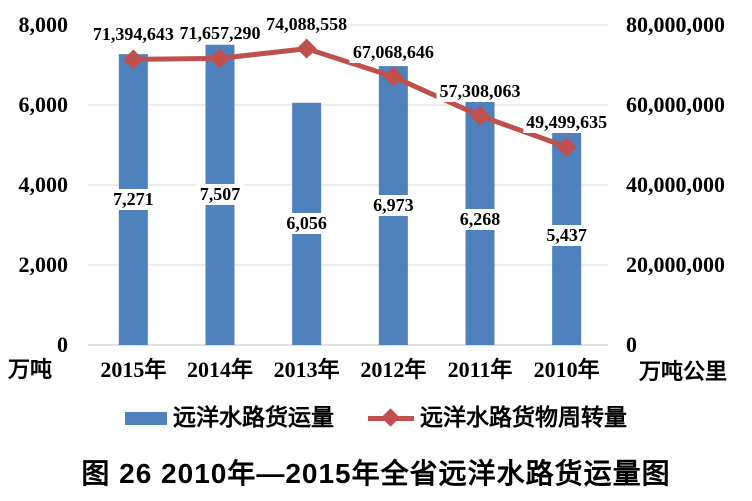  I want to click on x-axis-label: 2014年, so click(220, 369).